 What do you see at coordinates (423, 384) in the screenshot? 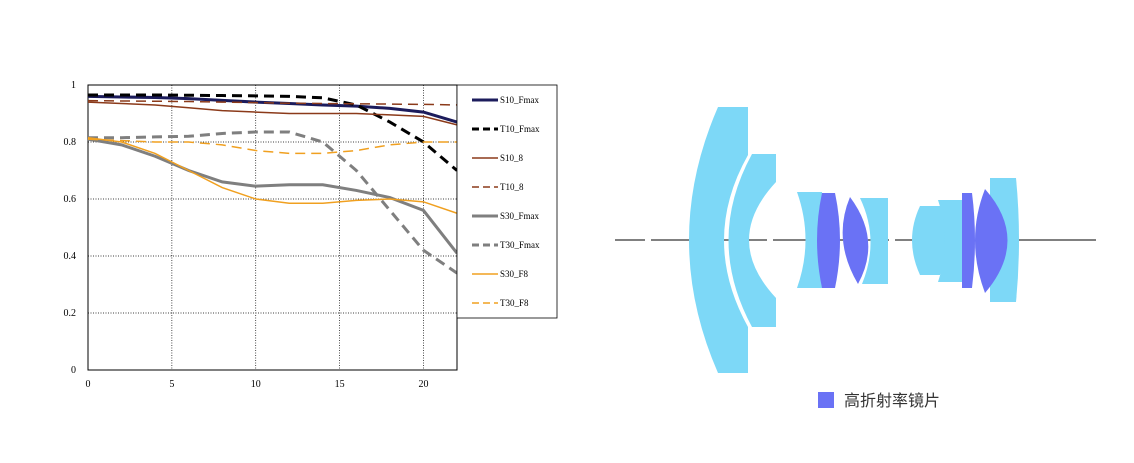
I see `x-tick-label: 20` at bounding box center [423, 384].